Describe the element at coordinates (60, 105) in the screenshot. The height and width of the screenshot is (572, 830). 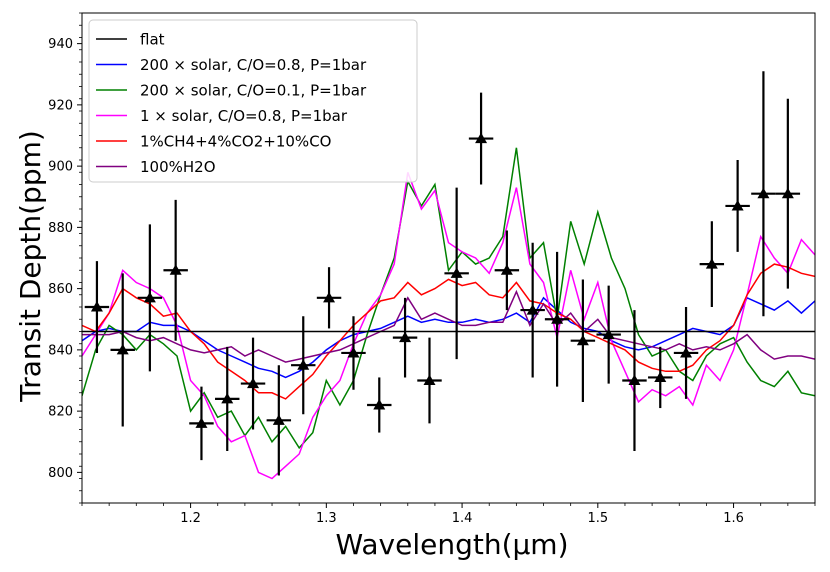
I see `y-tick-label: 920` at that location.